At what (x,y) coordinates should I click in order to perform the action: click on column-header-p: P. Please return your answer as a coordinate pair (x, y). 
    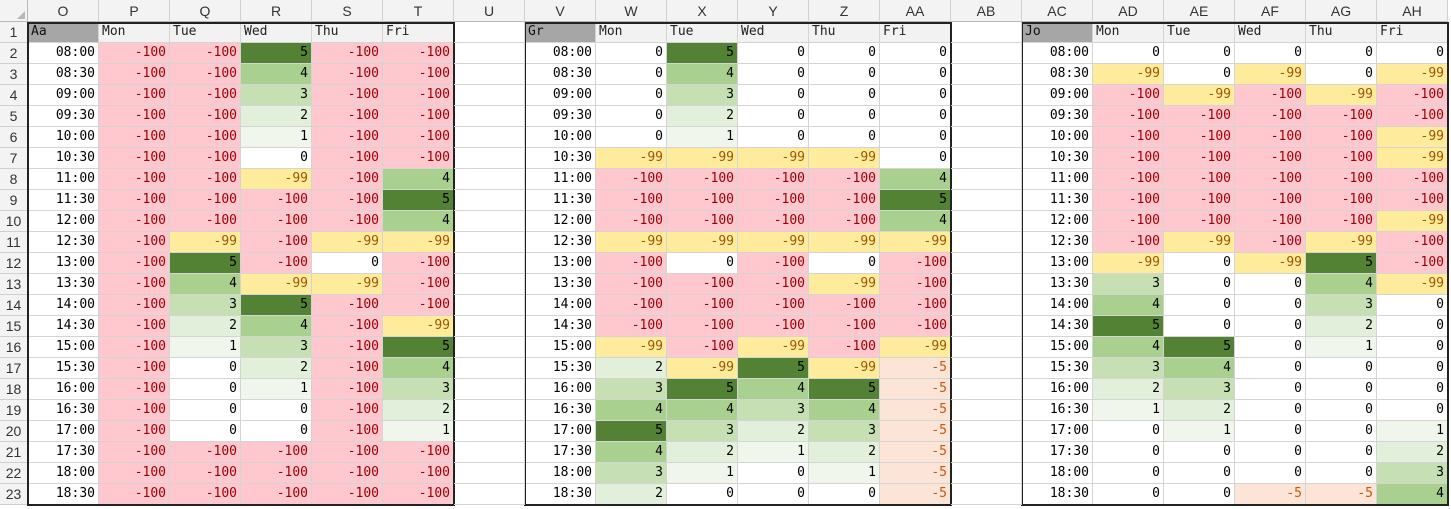
    Looking at the image, I should click on (134, 11).